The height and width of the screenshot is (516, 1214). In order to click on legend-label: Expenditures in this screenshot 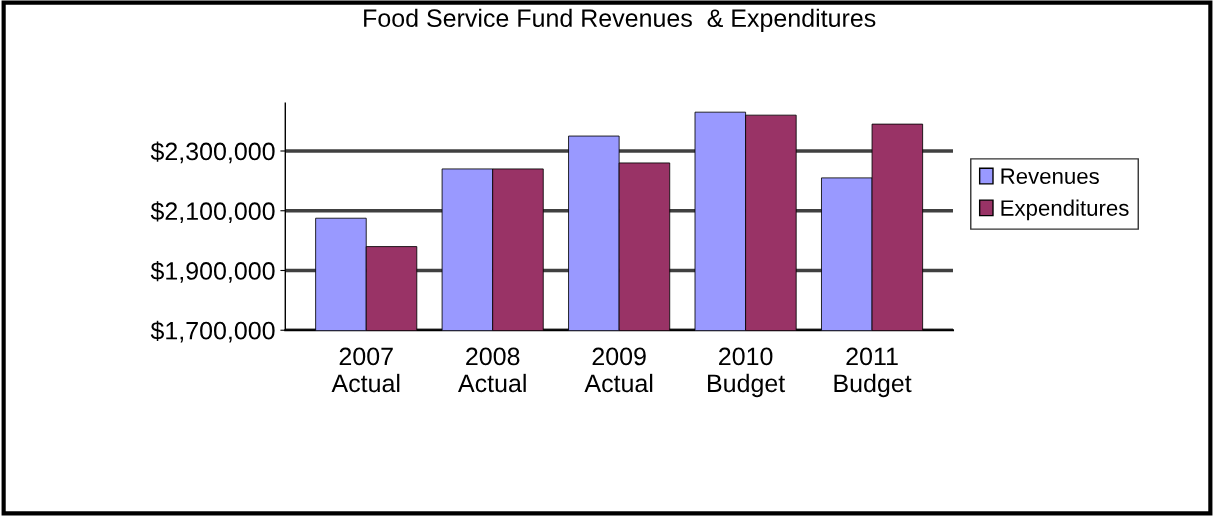, I will do `click(1065, 210)`.